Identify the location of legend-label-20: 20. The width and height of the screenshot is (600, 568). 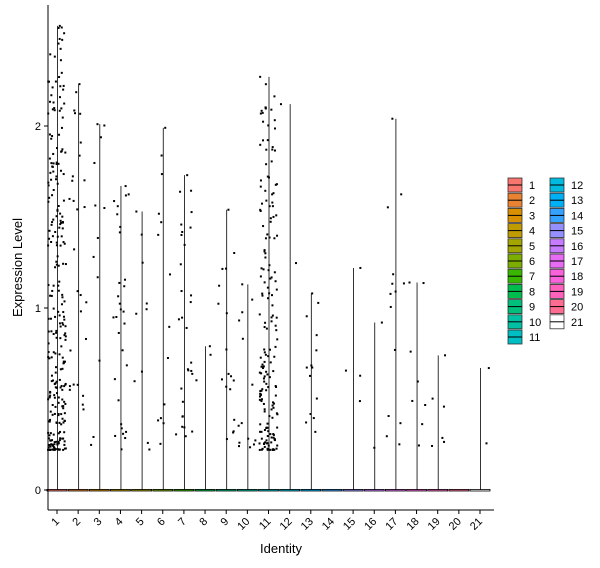
(577, 308).